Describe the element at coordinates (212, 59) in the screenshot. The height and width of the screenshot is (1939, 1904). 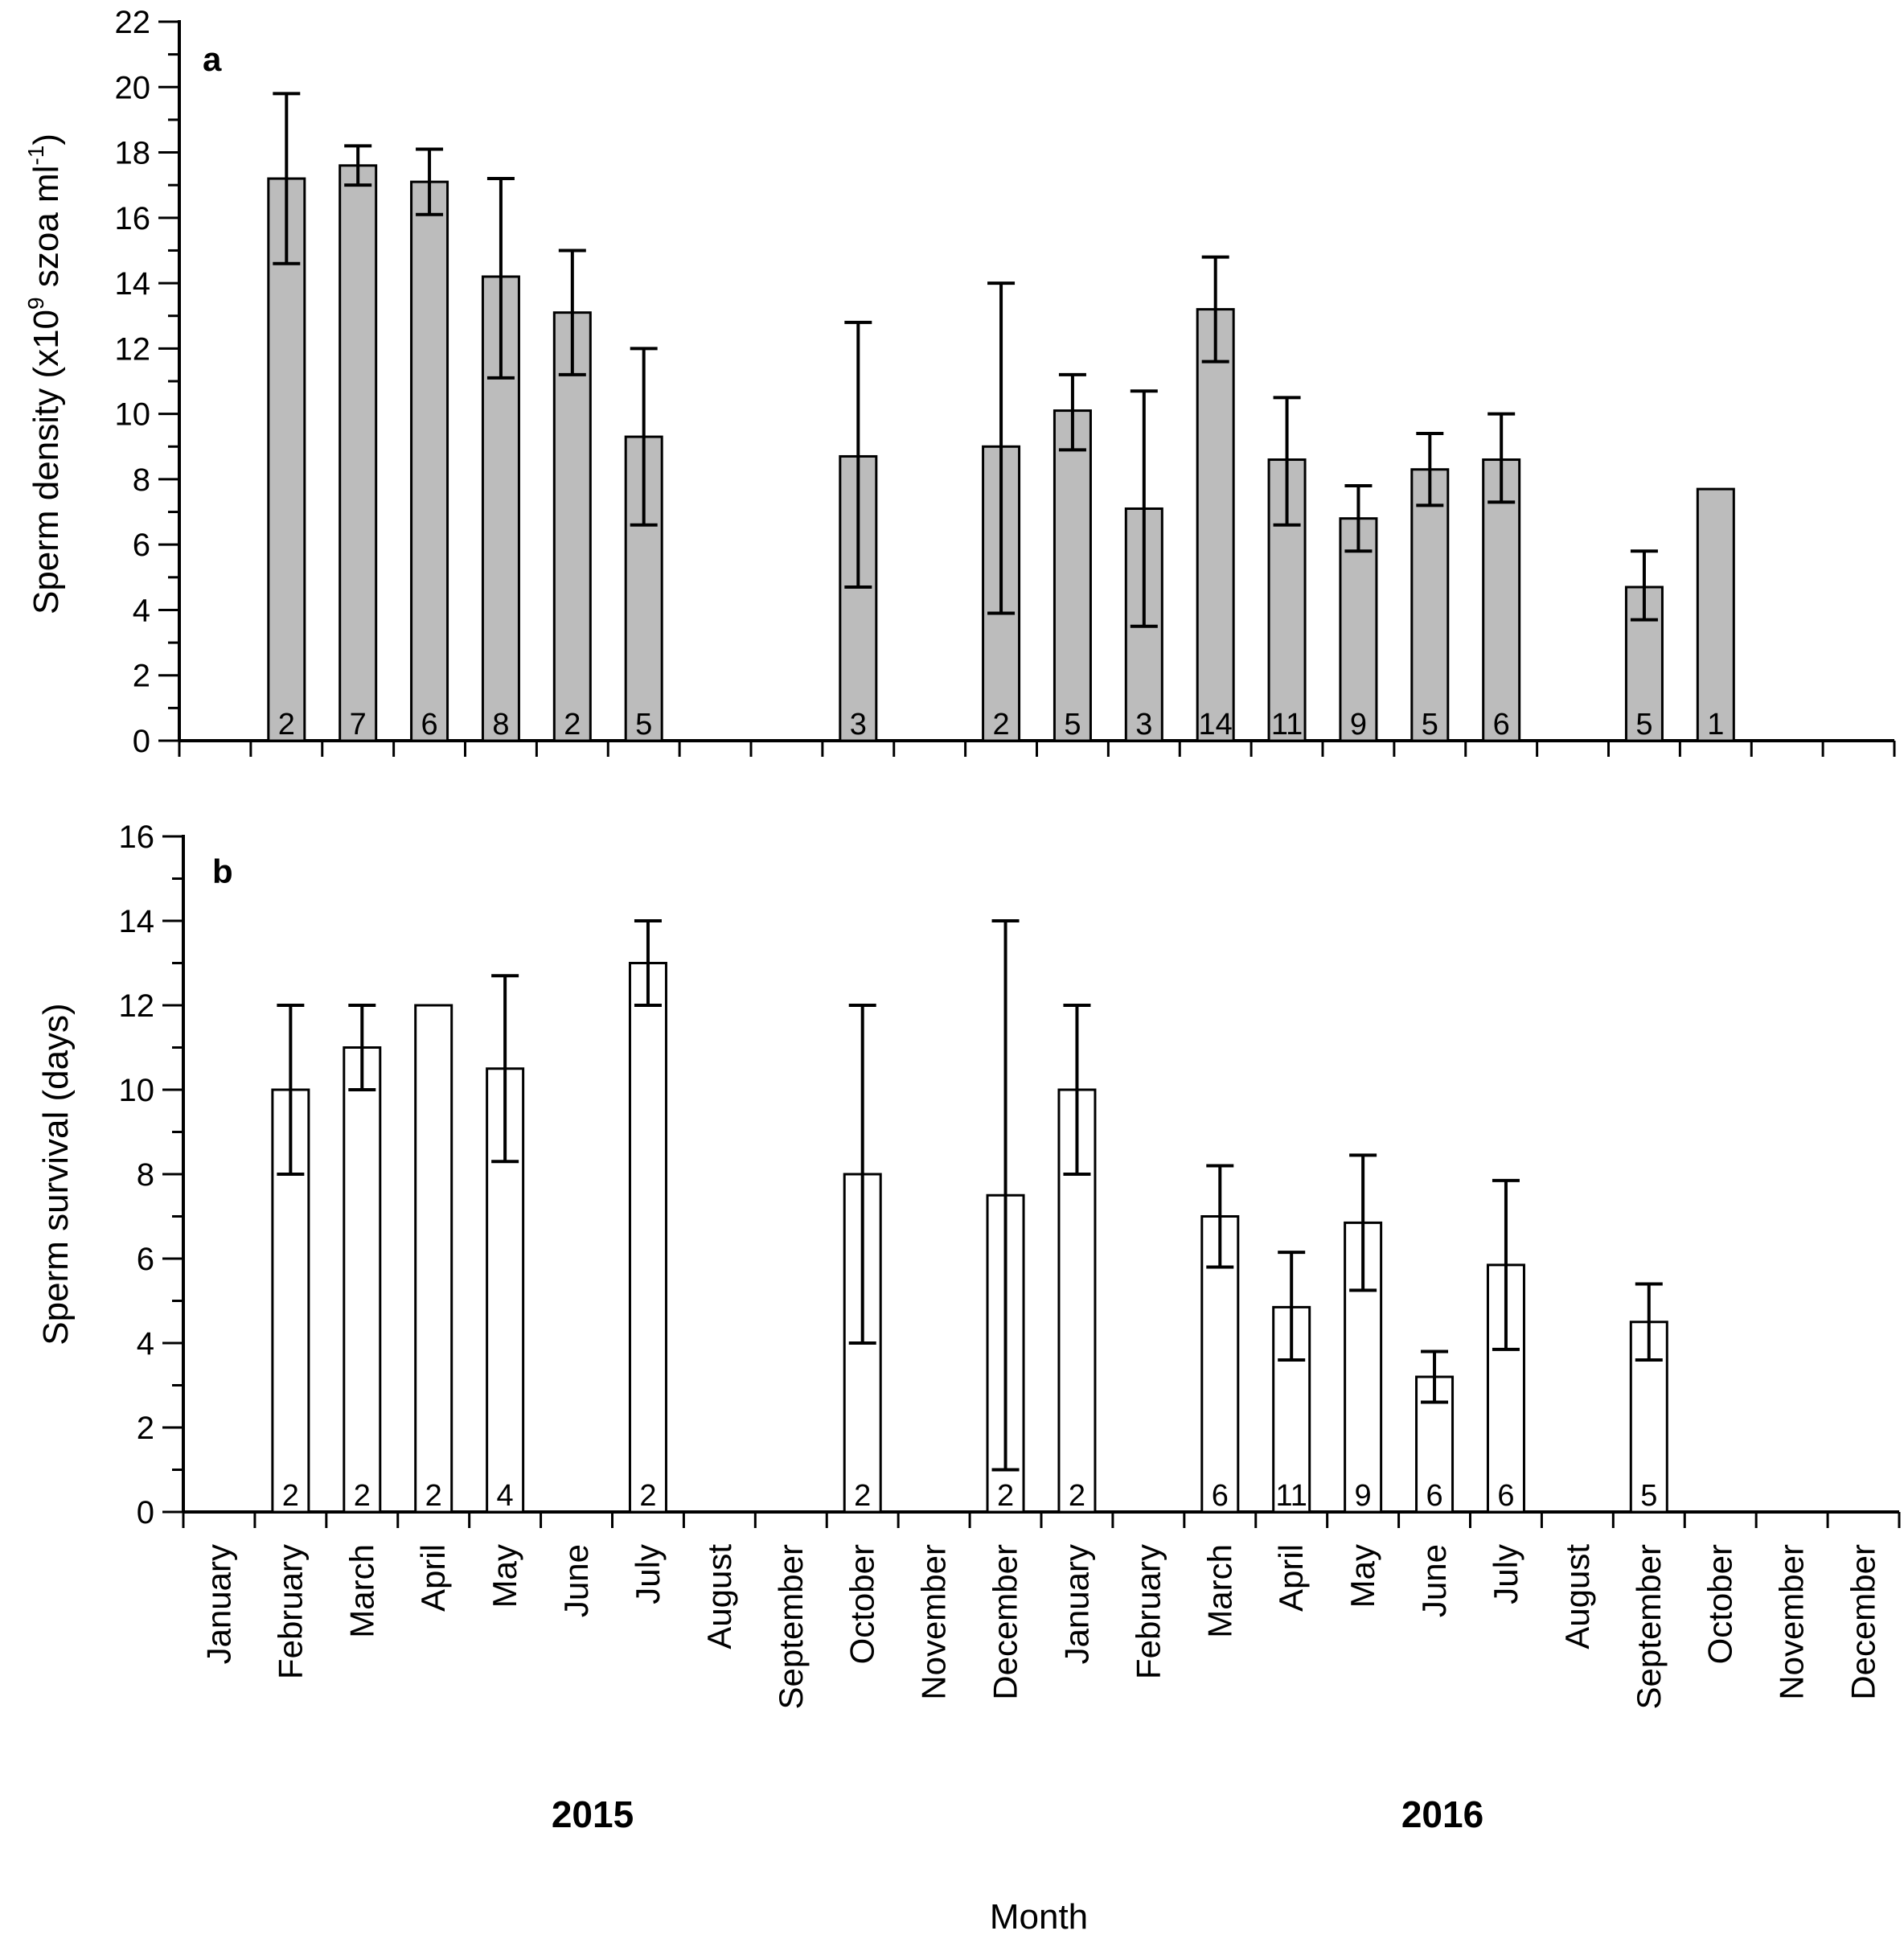
I see `panel-a-letter: a` at that location.